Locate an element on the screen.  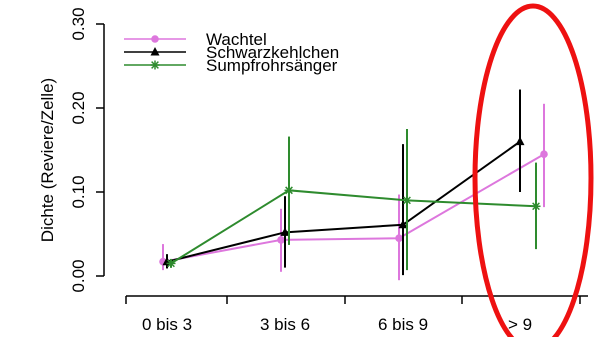
y-tick-label: 0.00 is located at coordinates (78, 275).